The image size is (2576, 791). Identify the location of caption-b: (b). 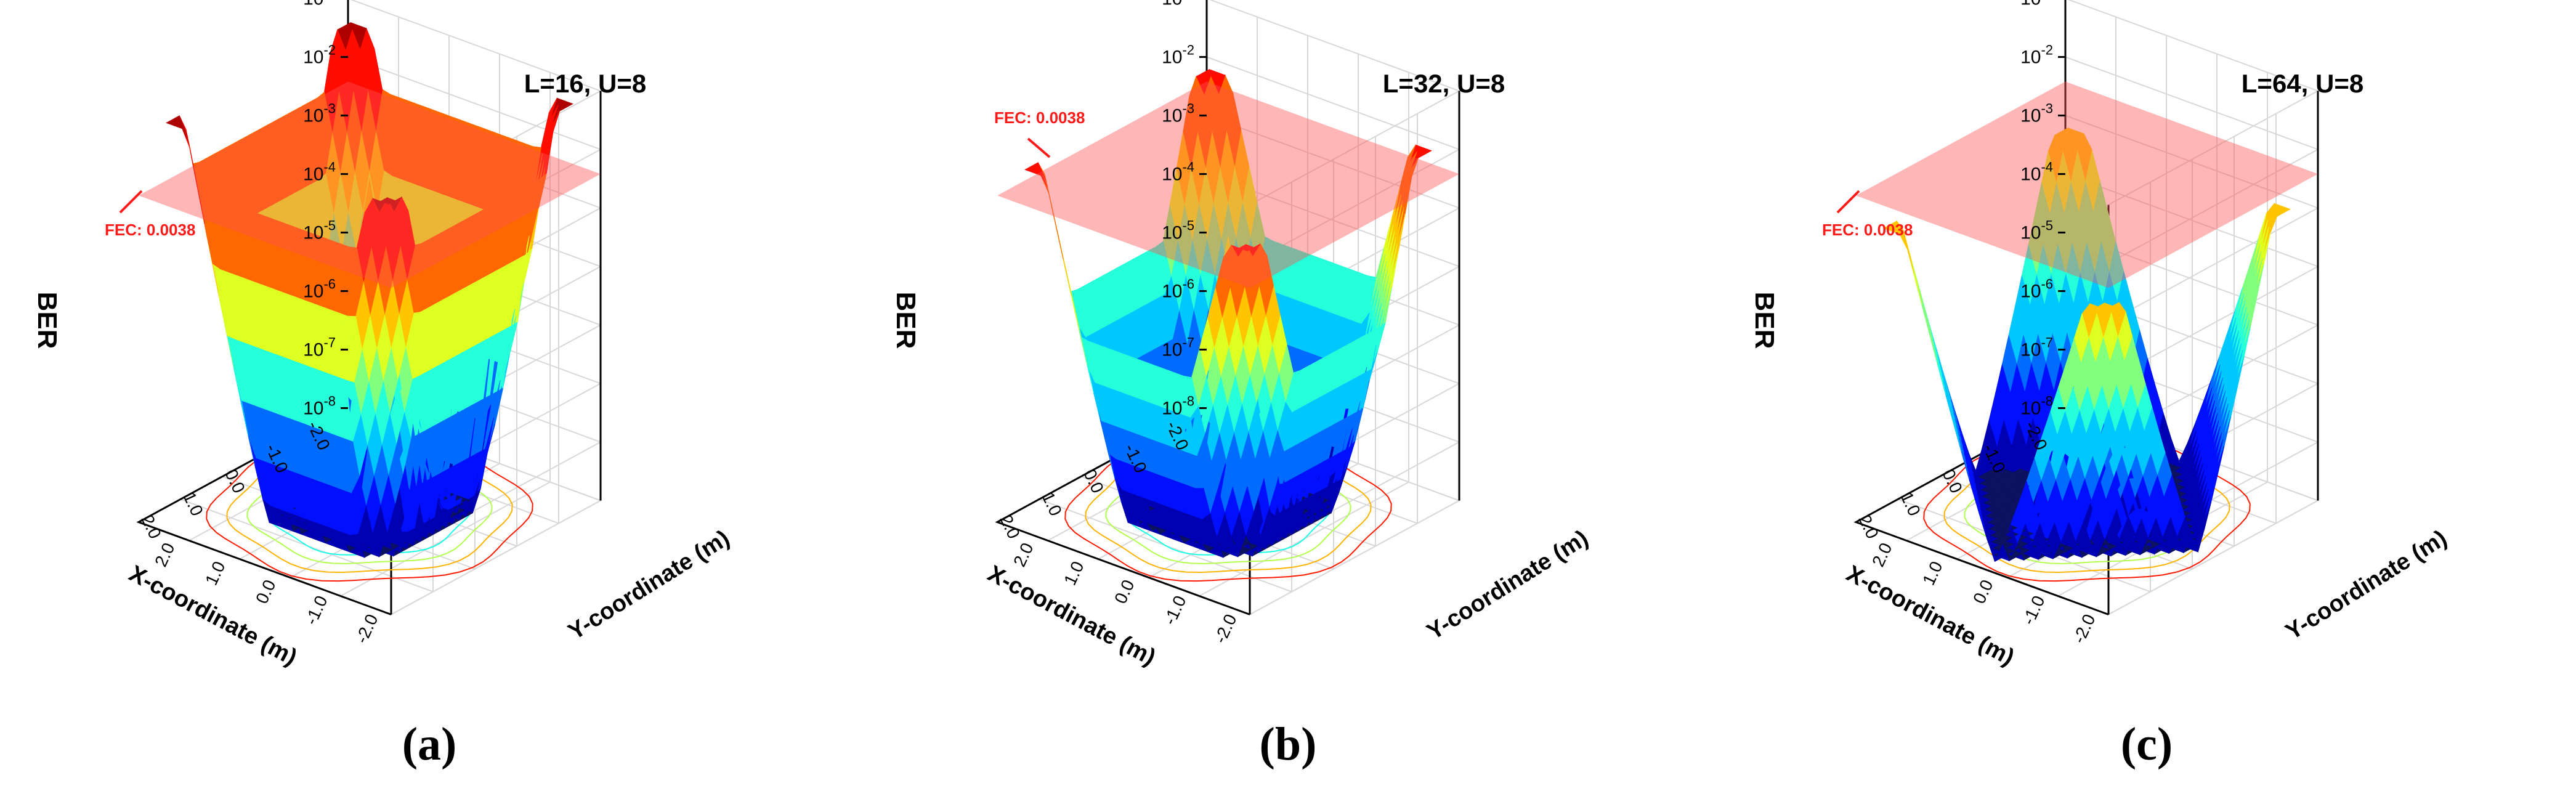
(1288, 744).